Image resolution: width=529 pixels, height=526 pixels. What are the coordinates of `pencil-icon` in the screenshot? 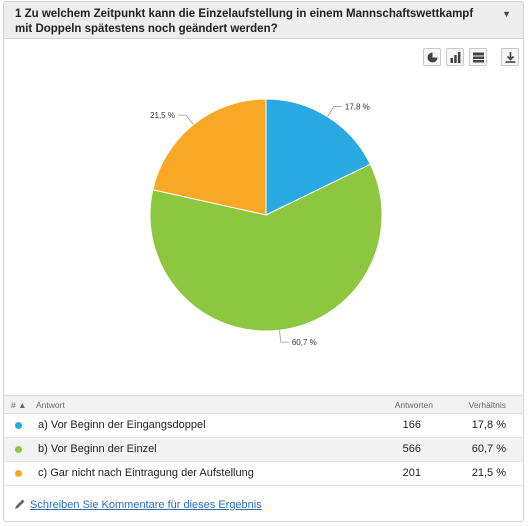 It's located at (20, 504).